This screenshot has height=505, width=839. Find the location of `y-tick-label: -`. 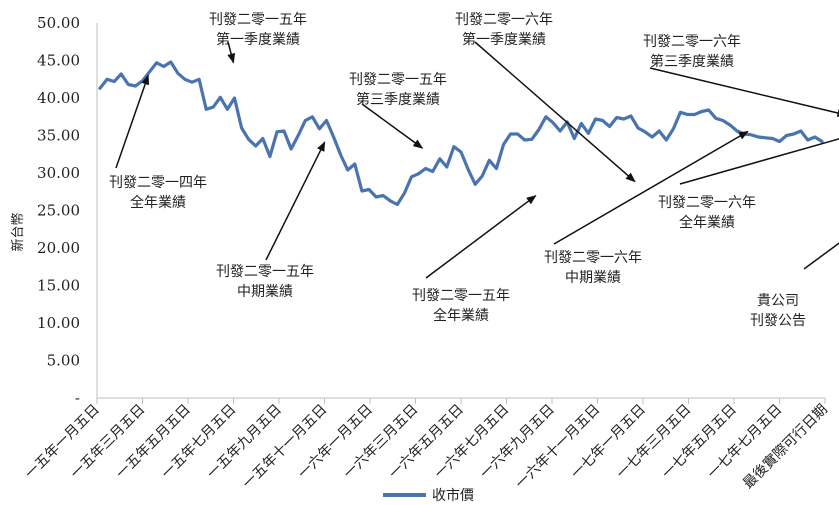

y-tick-label: - is located at coordinates (77, 398).